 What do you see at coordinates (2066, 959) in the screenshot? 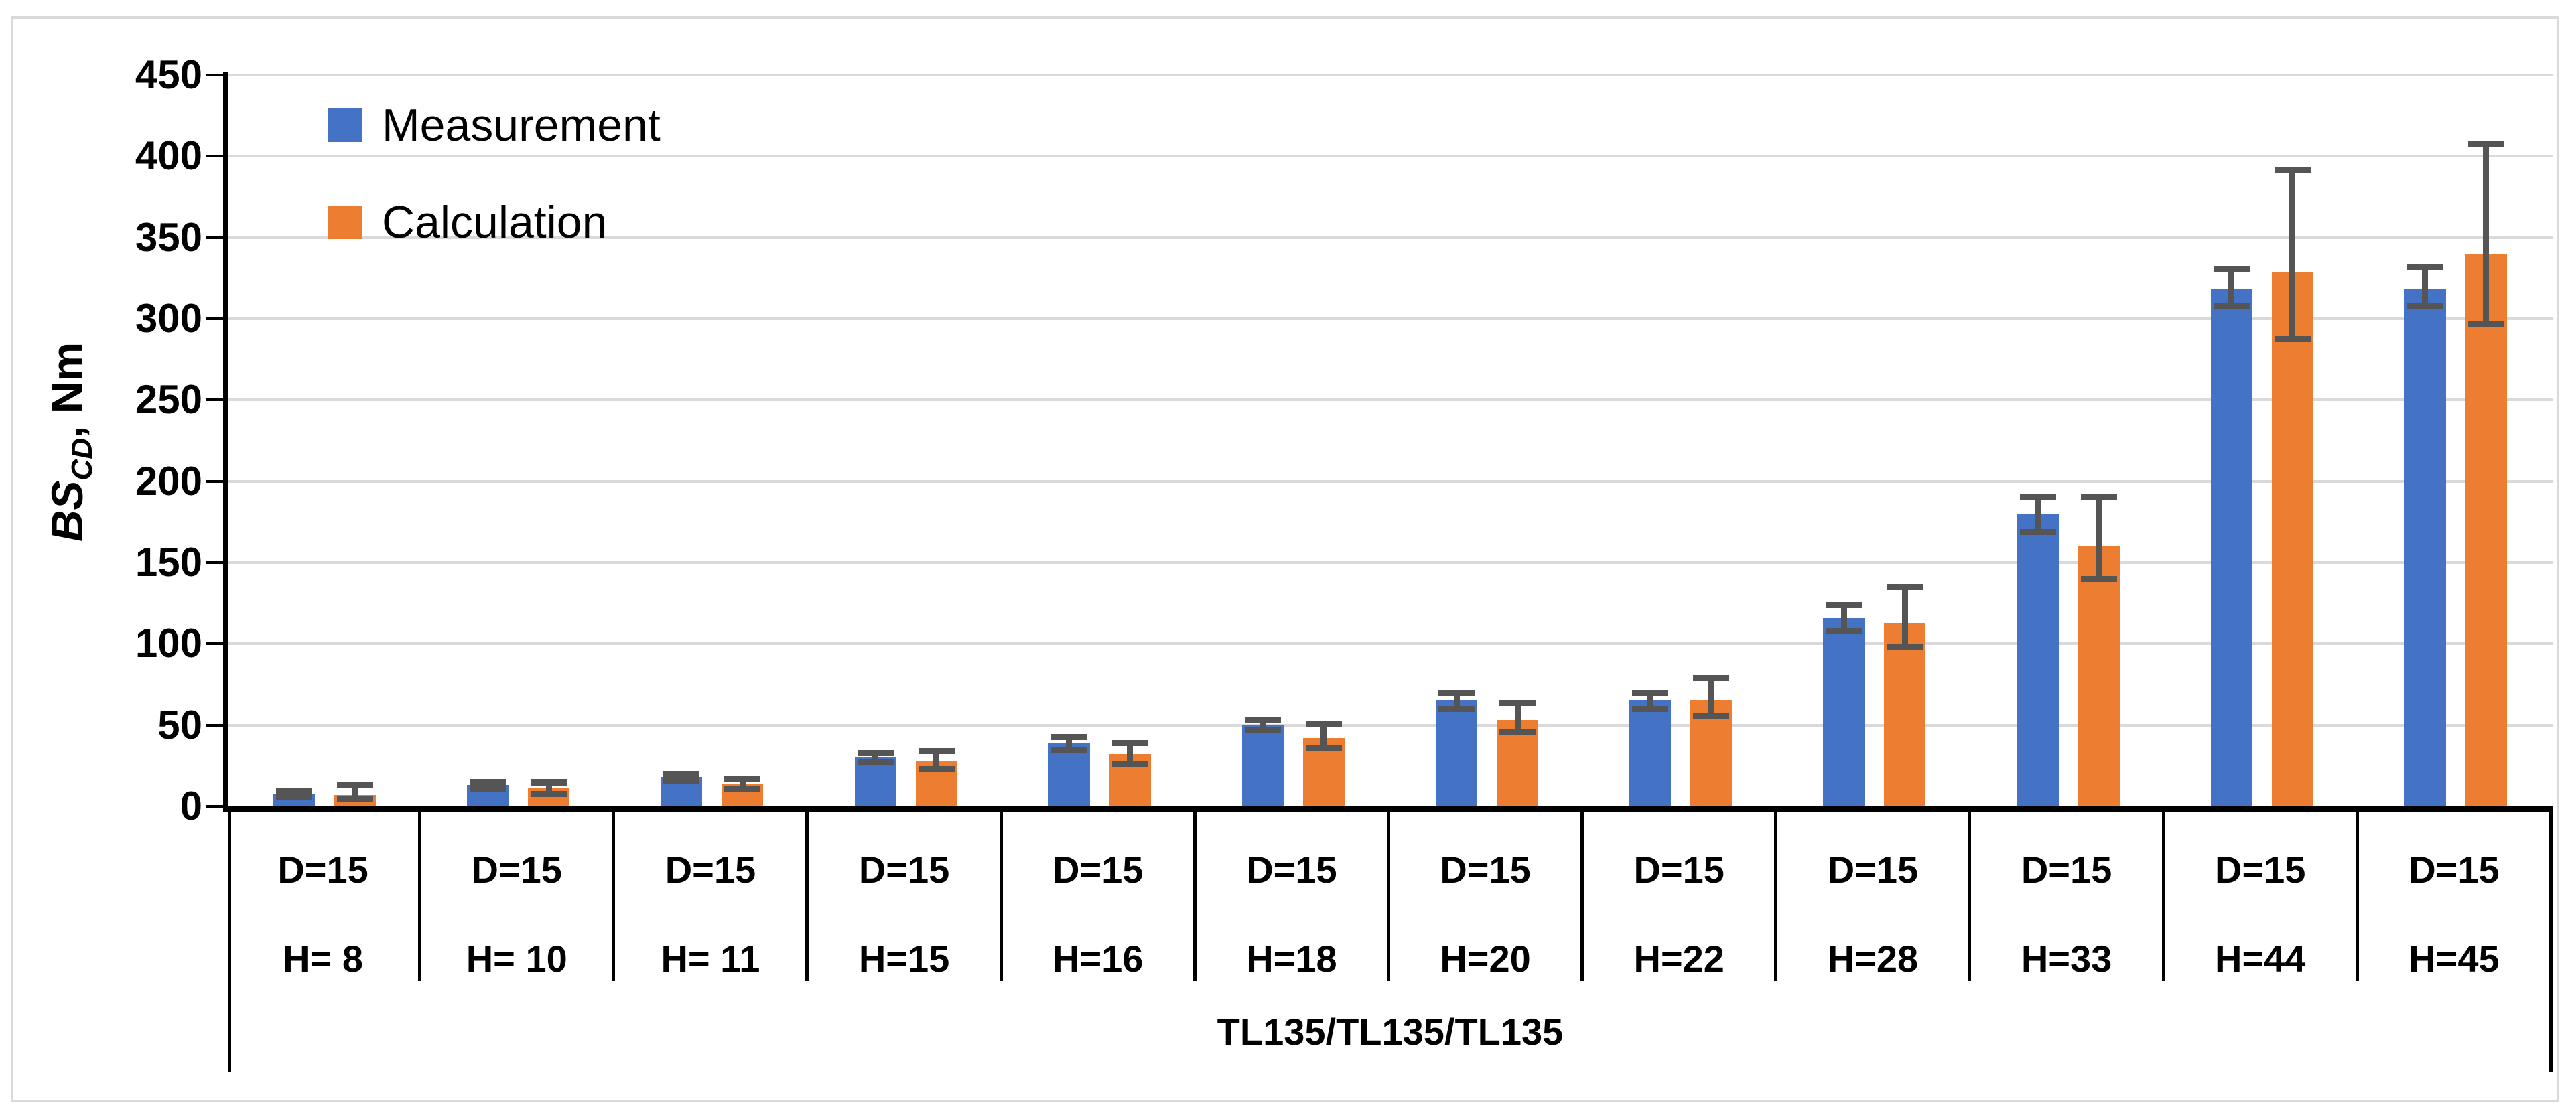
I see `category-h-label-10: H=33` at bounding box center [2066, 959].